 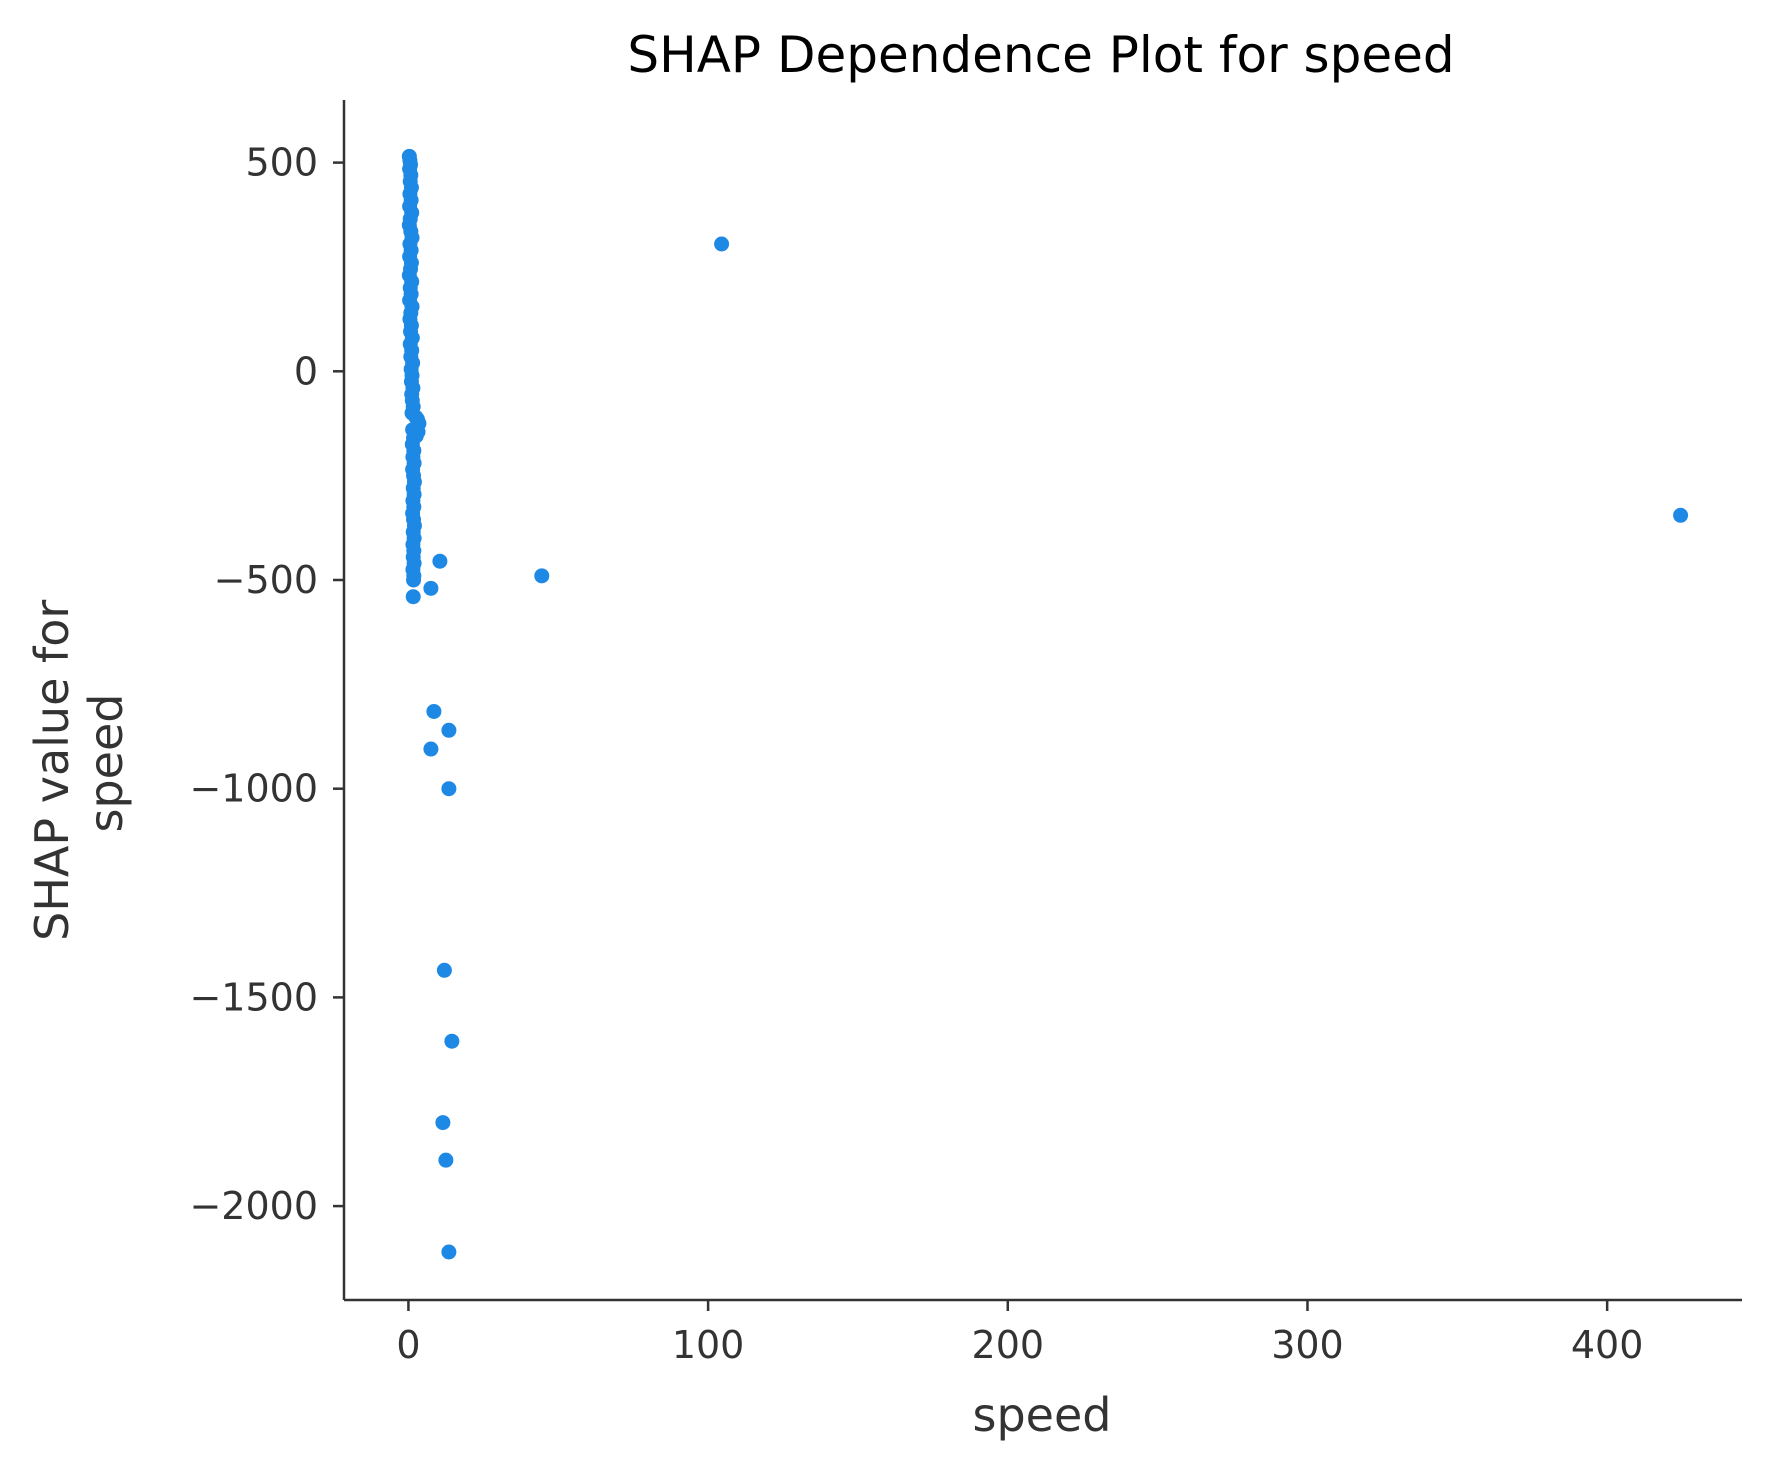 What do you see at coordinates (708, 1345) in the screenshot?
I see `x-tick-label: 100` at bounding box center [708, 1345].